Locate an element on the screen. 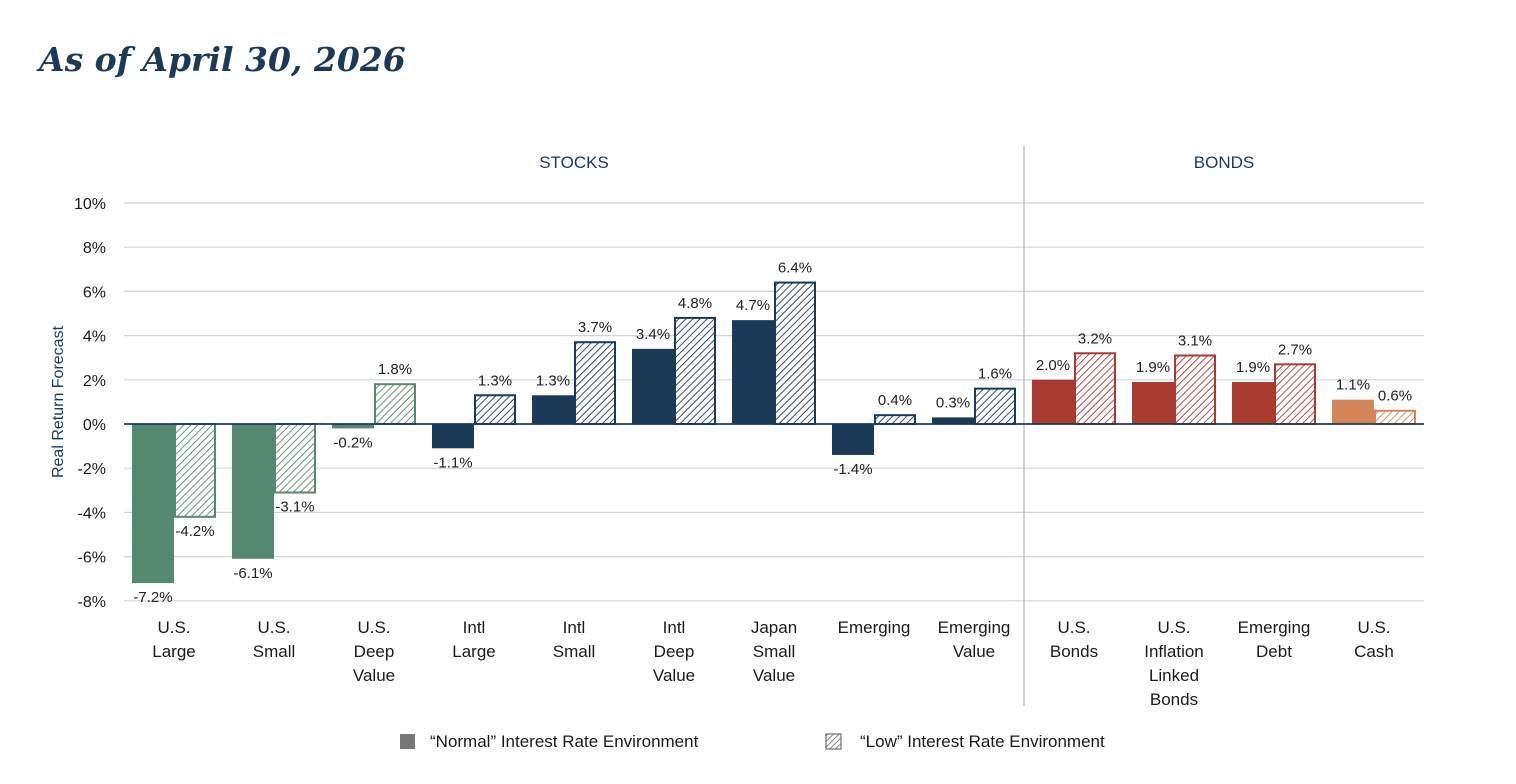 The height and width of the screenshot is (784, 1516). data-label: 3.7% is located at coordinates (595, 327).